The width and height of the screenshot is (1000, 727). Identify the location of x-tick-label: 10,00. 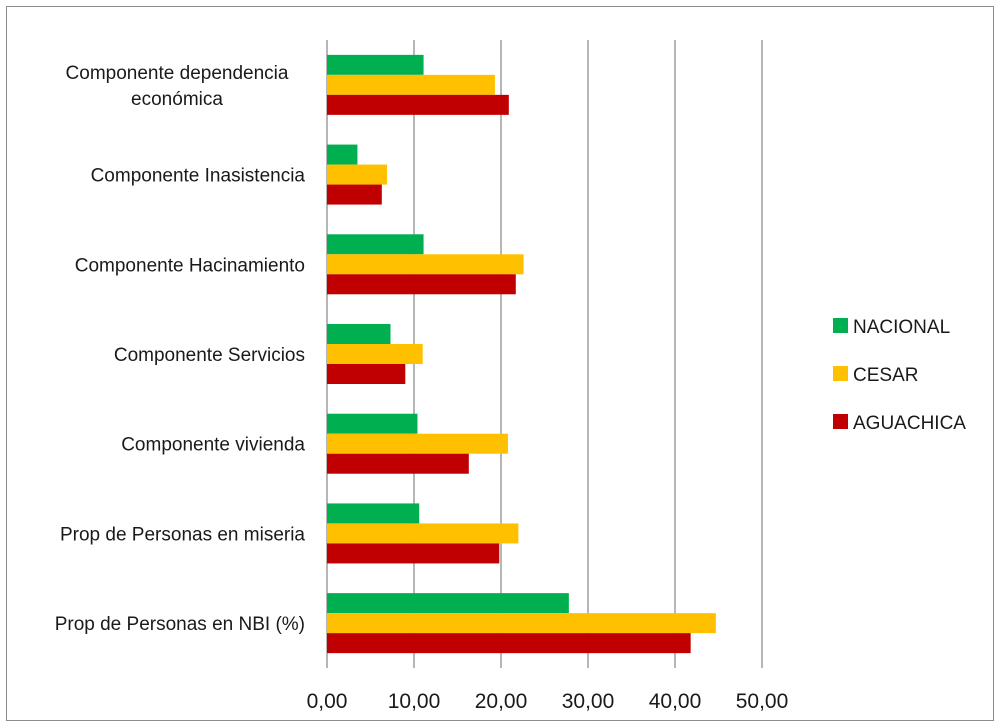
(414, 701).